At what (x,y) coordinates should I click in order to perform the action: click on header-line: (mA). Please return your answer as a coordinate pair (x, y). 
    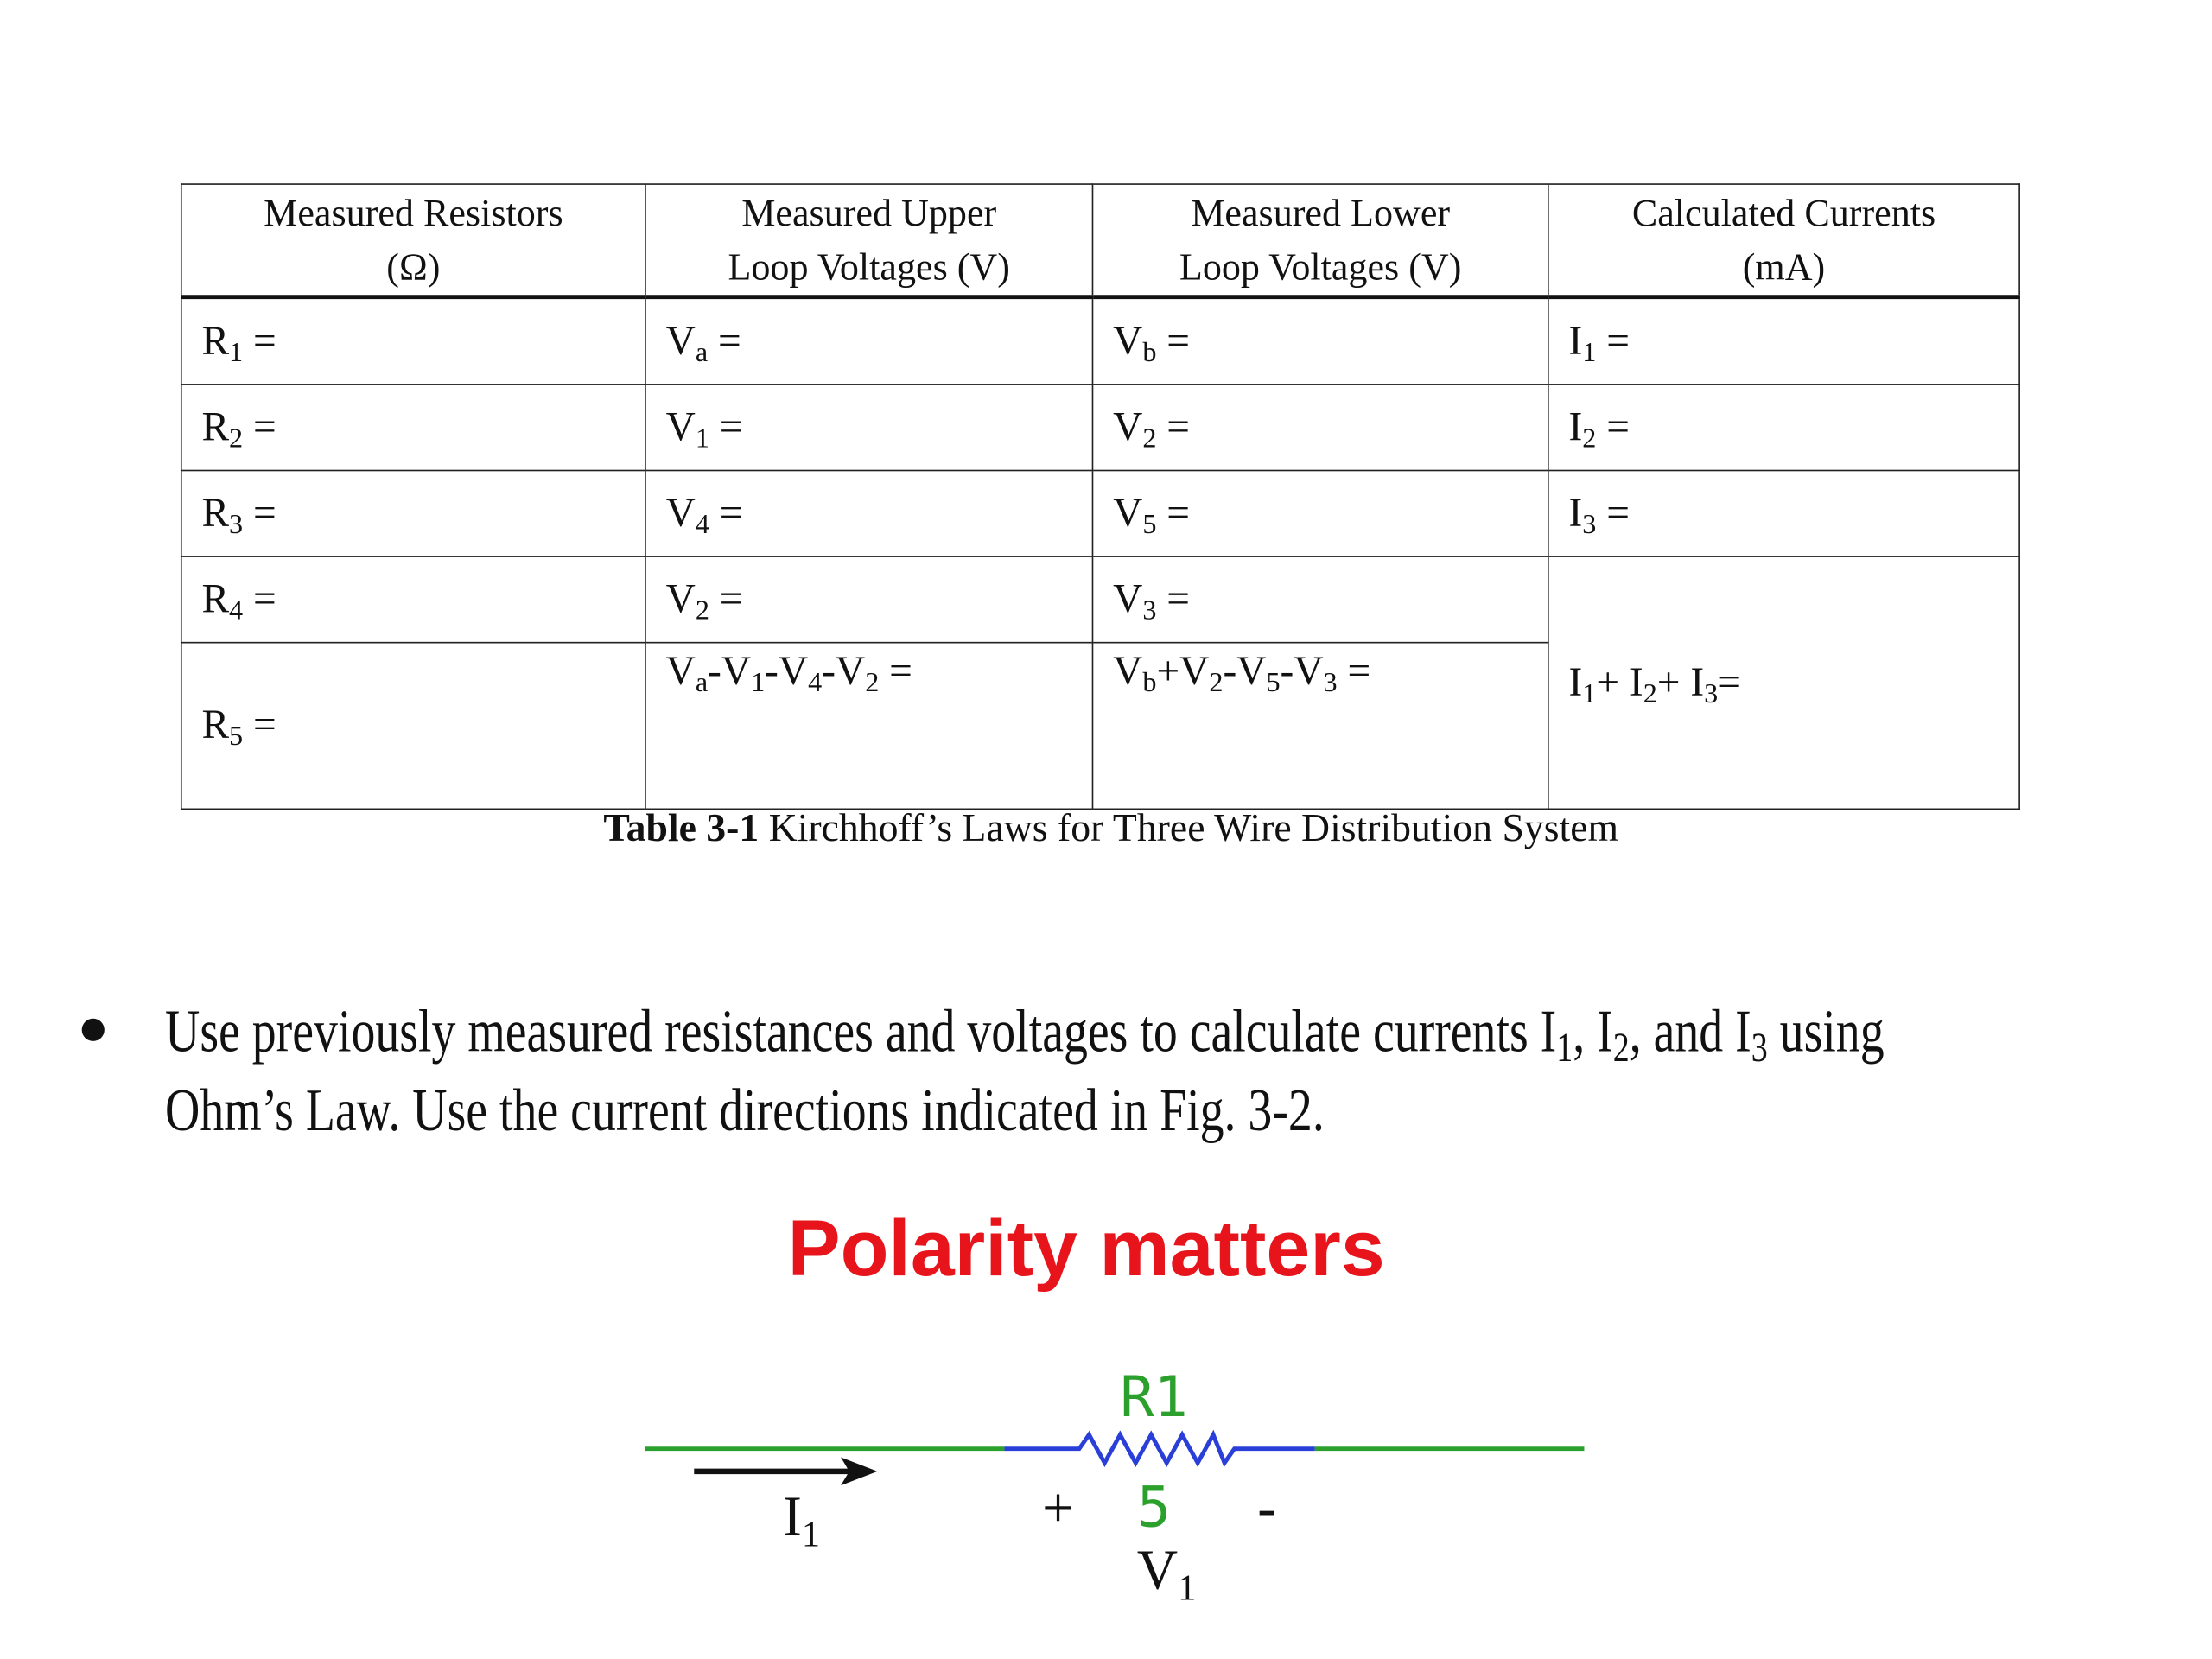
    Looking at the image, I should click on (1784, 267).